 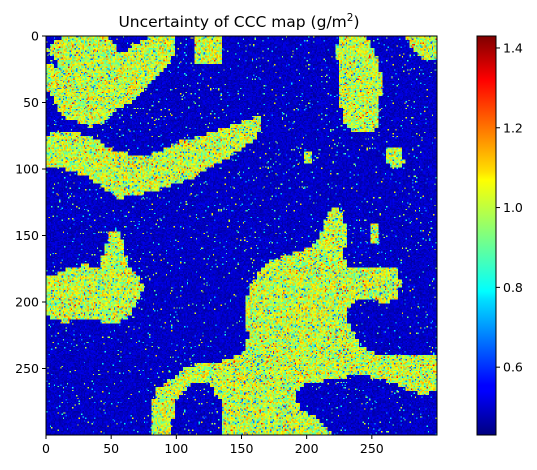 I want to click on colorbar-ticks: 0.6 0.8 1.0 1.2 1.4, so click(x=509, y=207).